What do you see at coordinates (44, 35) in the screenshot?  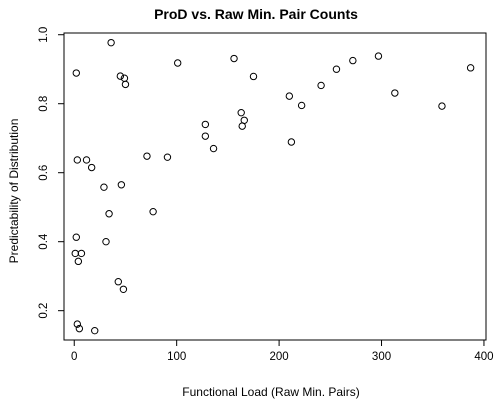 I see `y-tick-label: 1.0` at bounding box center [44, 35].